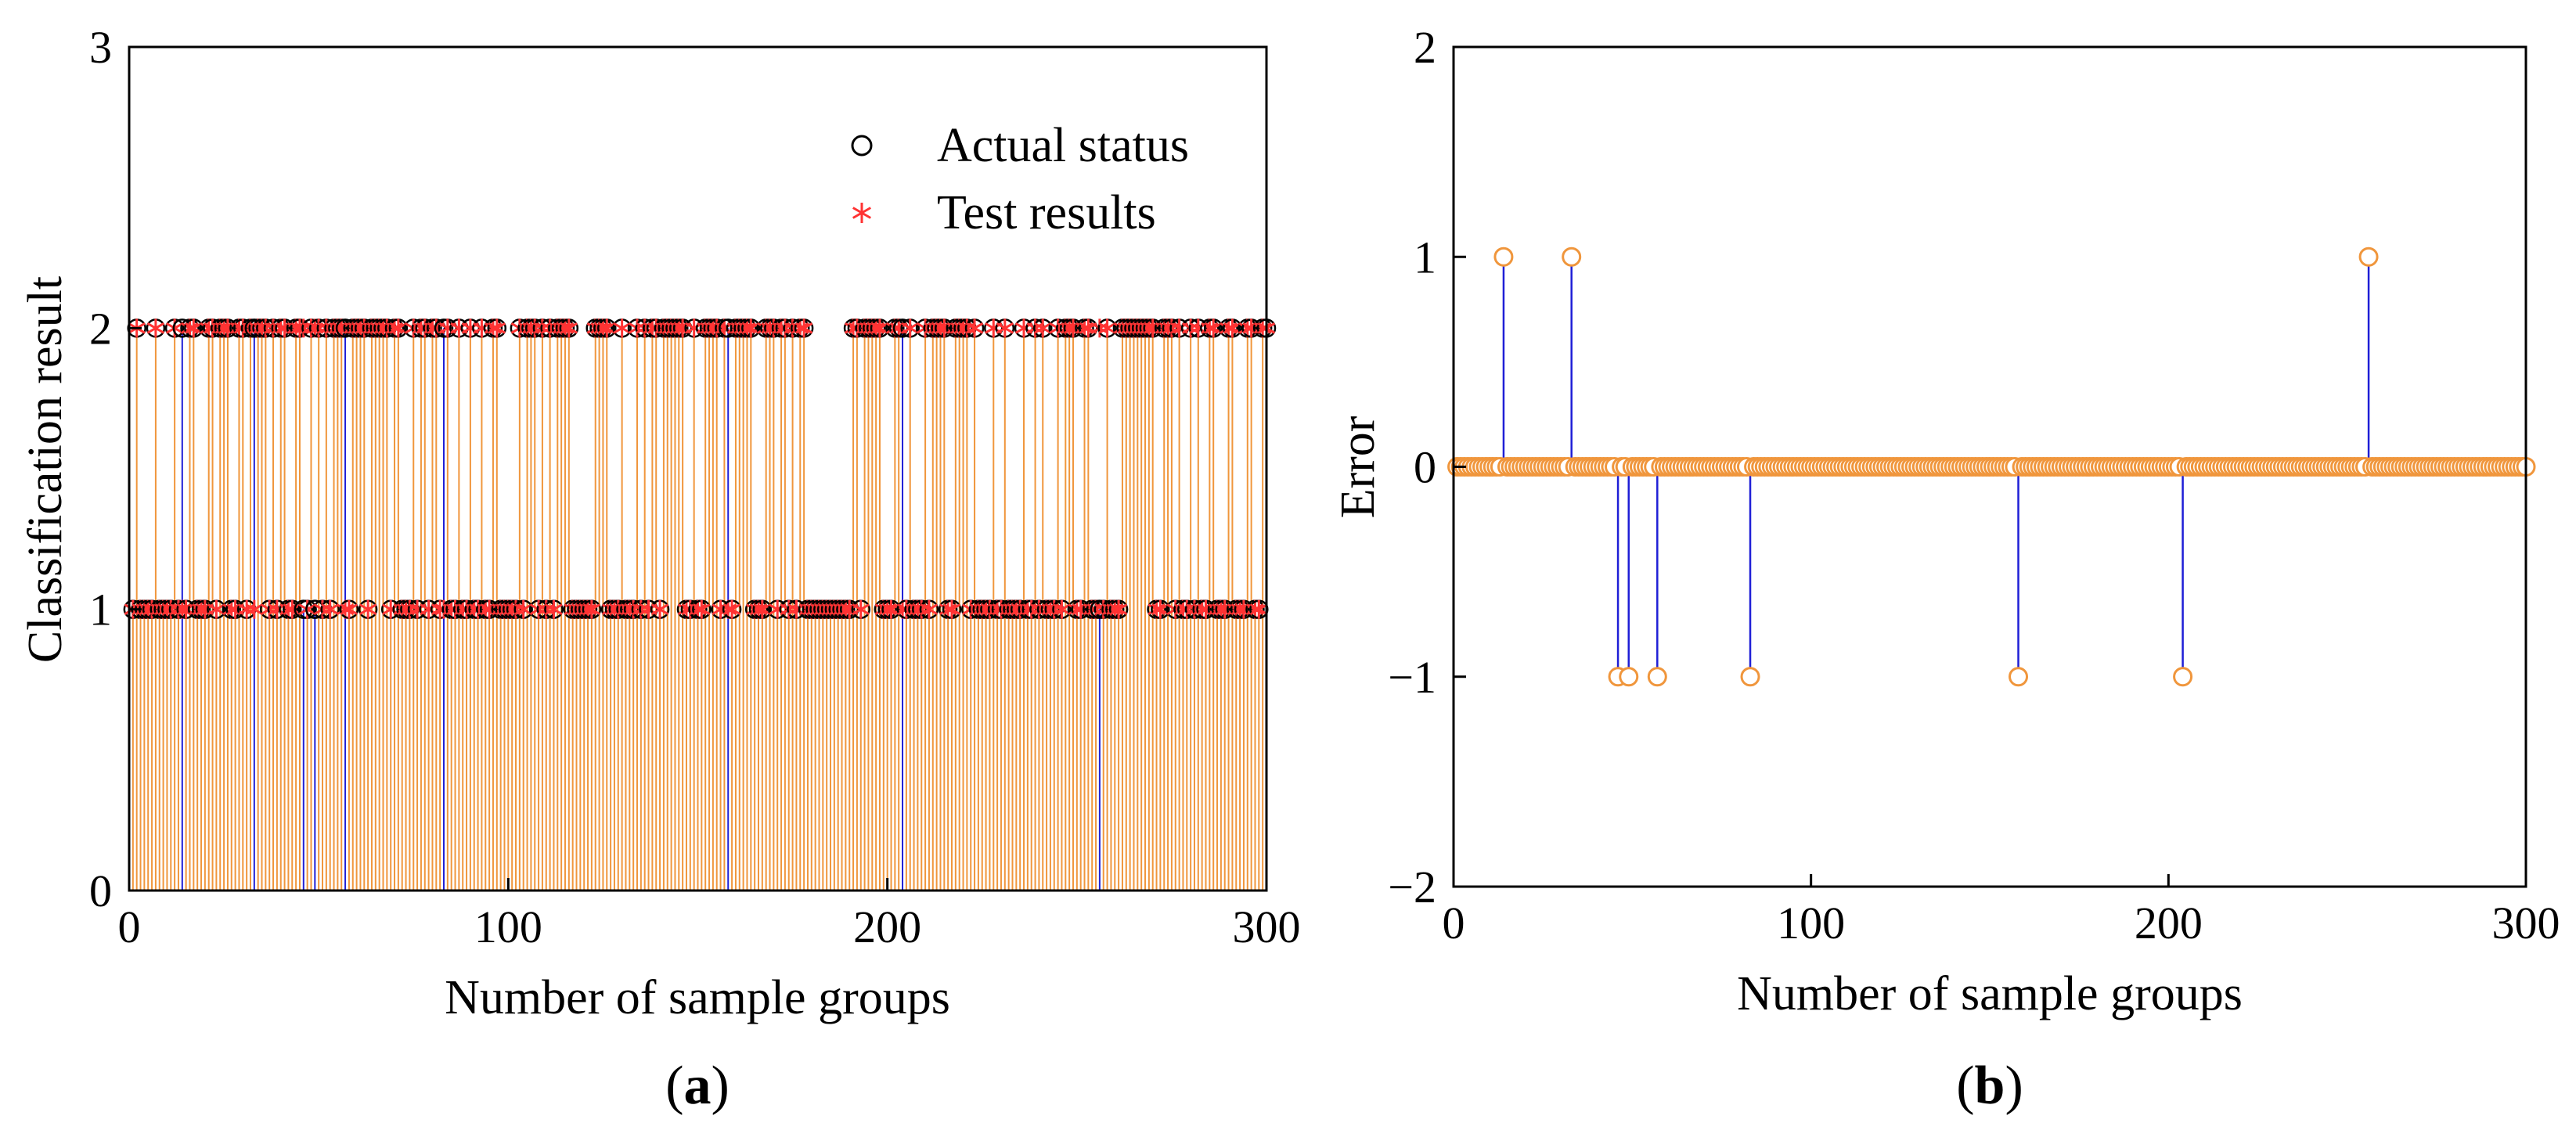  Describe the element at coordinates (1965, 1086) in the screenshot. I see `panel-label-b-open: (` at that location.